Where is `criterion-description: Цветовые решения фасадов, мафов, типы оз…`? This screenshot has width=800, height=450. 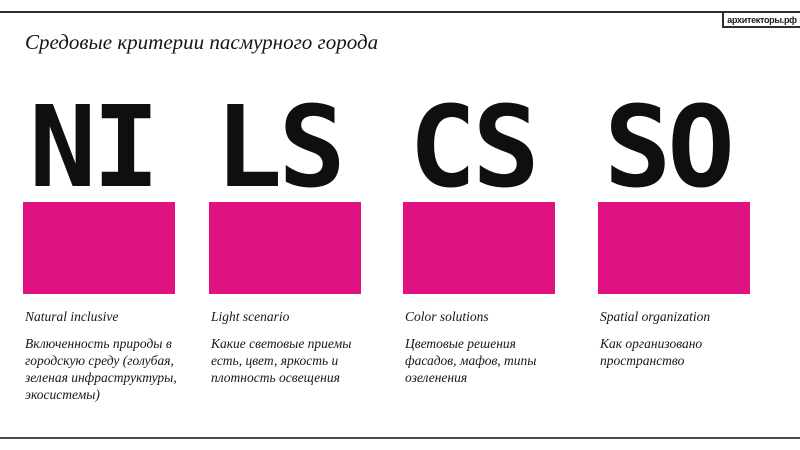
criterion-description: Цветовые решения фасадов, мафов, типы оз… is located at coordinates (471, 360).